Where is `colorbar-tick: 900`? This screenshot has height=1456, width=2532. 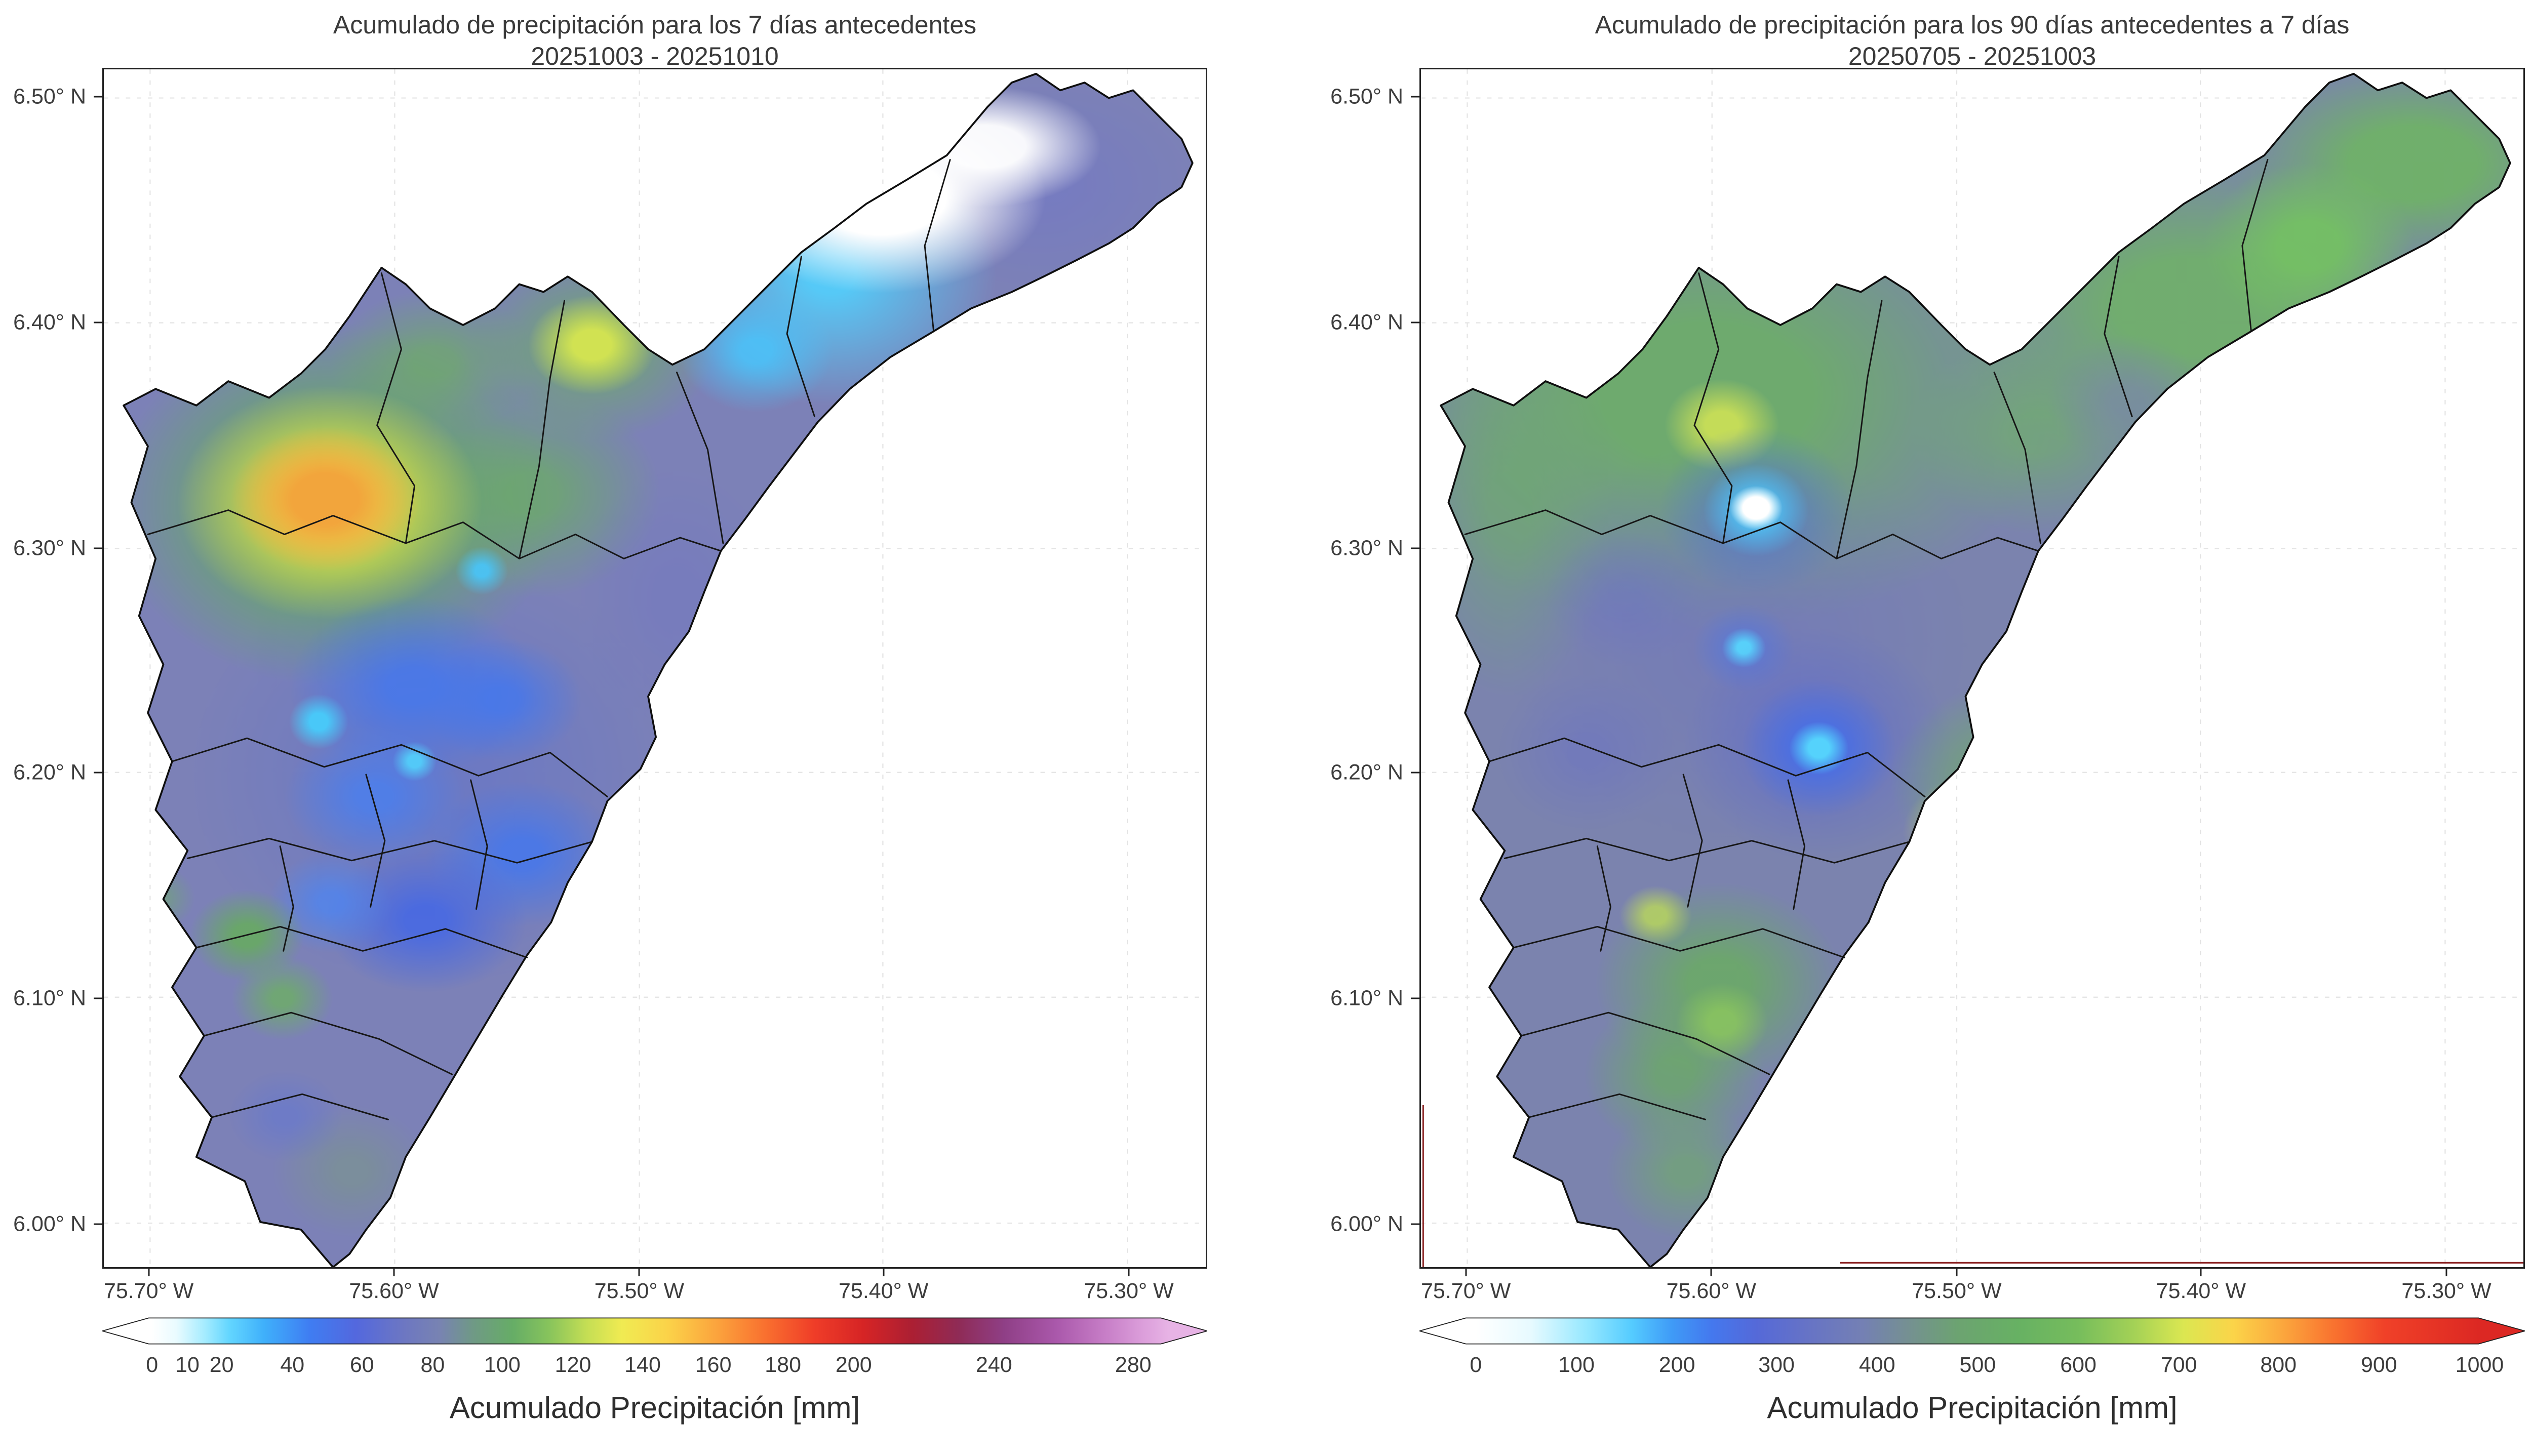 colorbar-tick: 900 is located at coordinates (2378, 1365).